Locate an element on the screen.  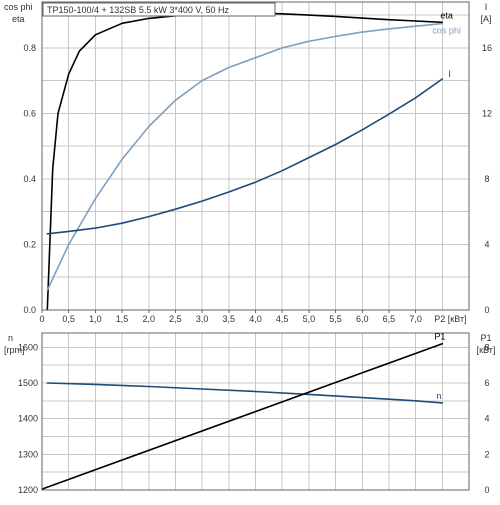
series-label-n: n is located at coordinates (438, 396).